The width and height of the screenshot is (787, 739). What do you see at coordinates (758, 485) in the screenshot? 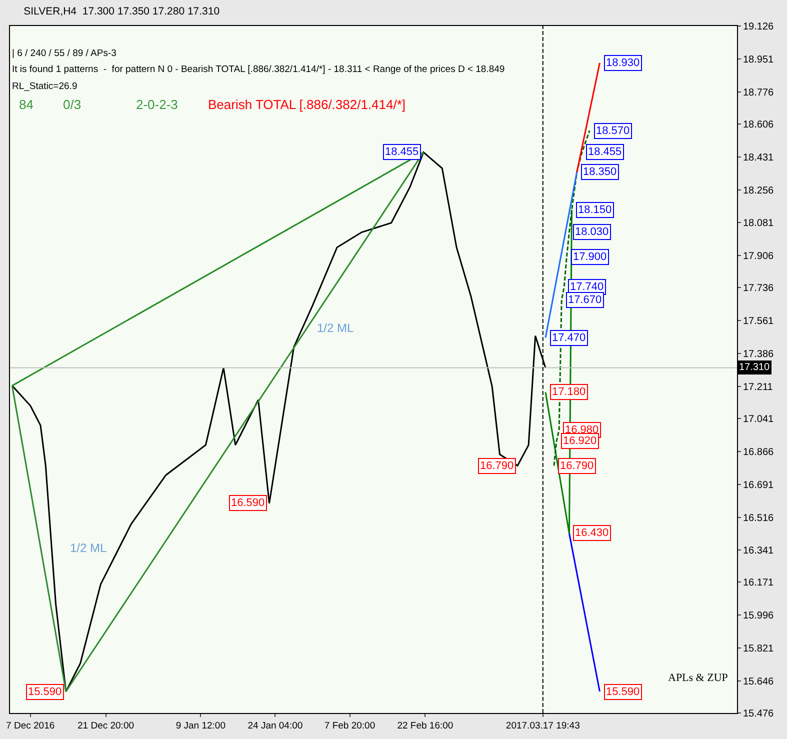
I see `y-tick-label: 16.691` at bounding box center [758, 485].